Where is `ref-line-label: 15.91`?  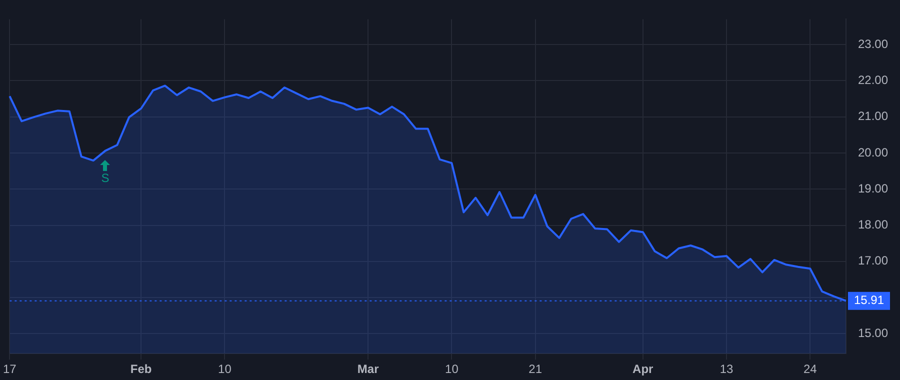 ref-line-label: 15.91 is located at coordinates (869, 300).